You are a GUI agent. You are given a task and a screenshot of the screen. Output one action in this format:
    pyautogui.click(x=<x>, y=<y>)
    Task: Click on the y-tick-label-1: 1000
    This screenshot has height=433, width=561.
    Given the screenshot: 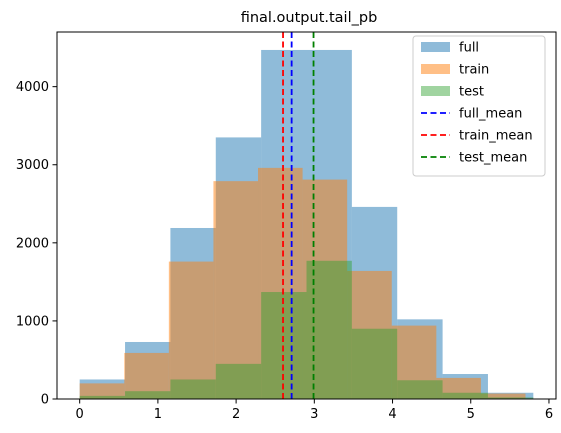 What is the action you would take?
    pyautogui.click(x=32, y=321)
    